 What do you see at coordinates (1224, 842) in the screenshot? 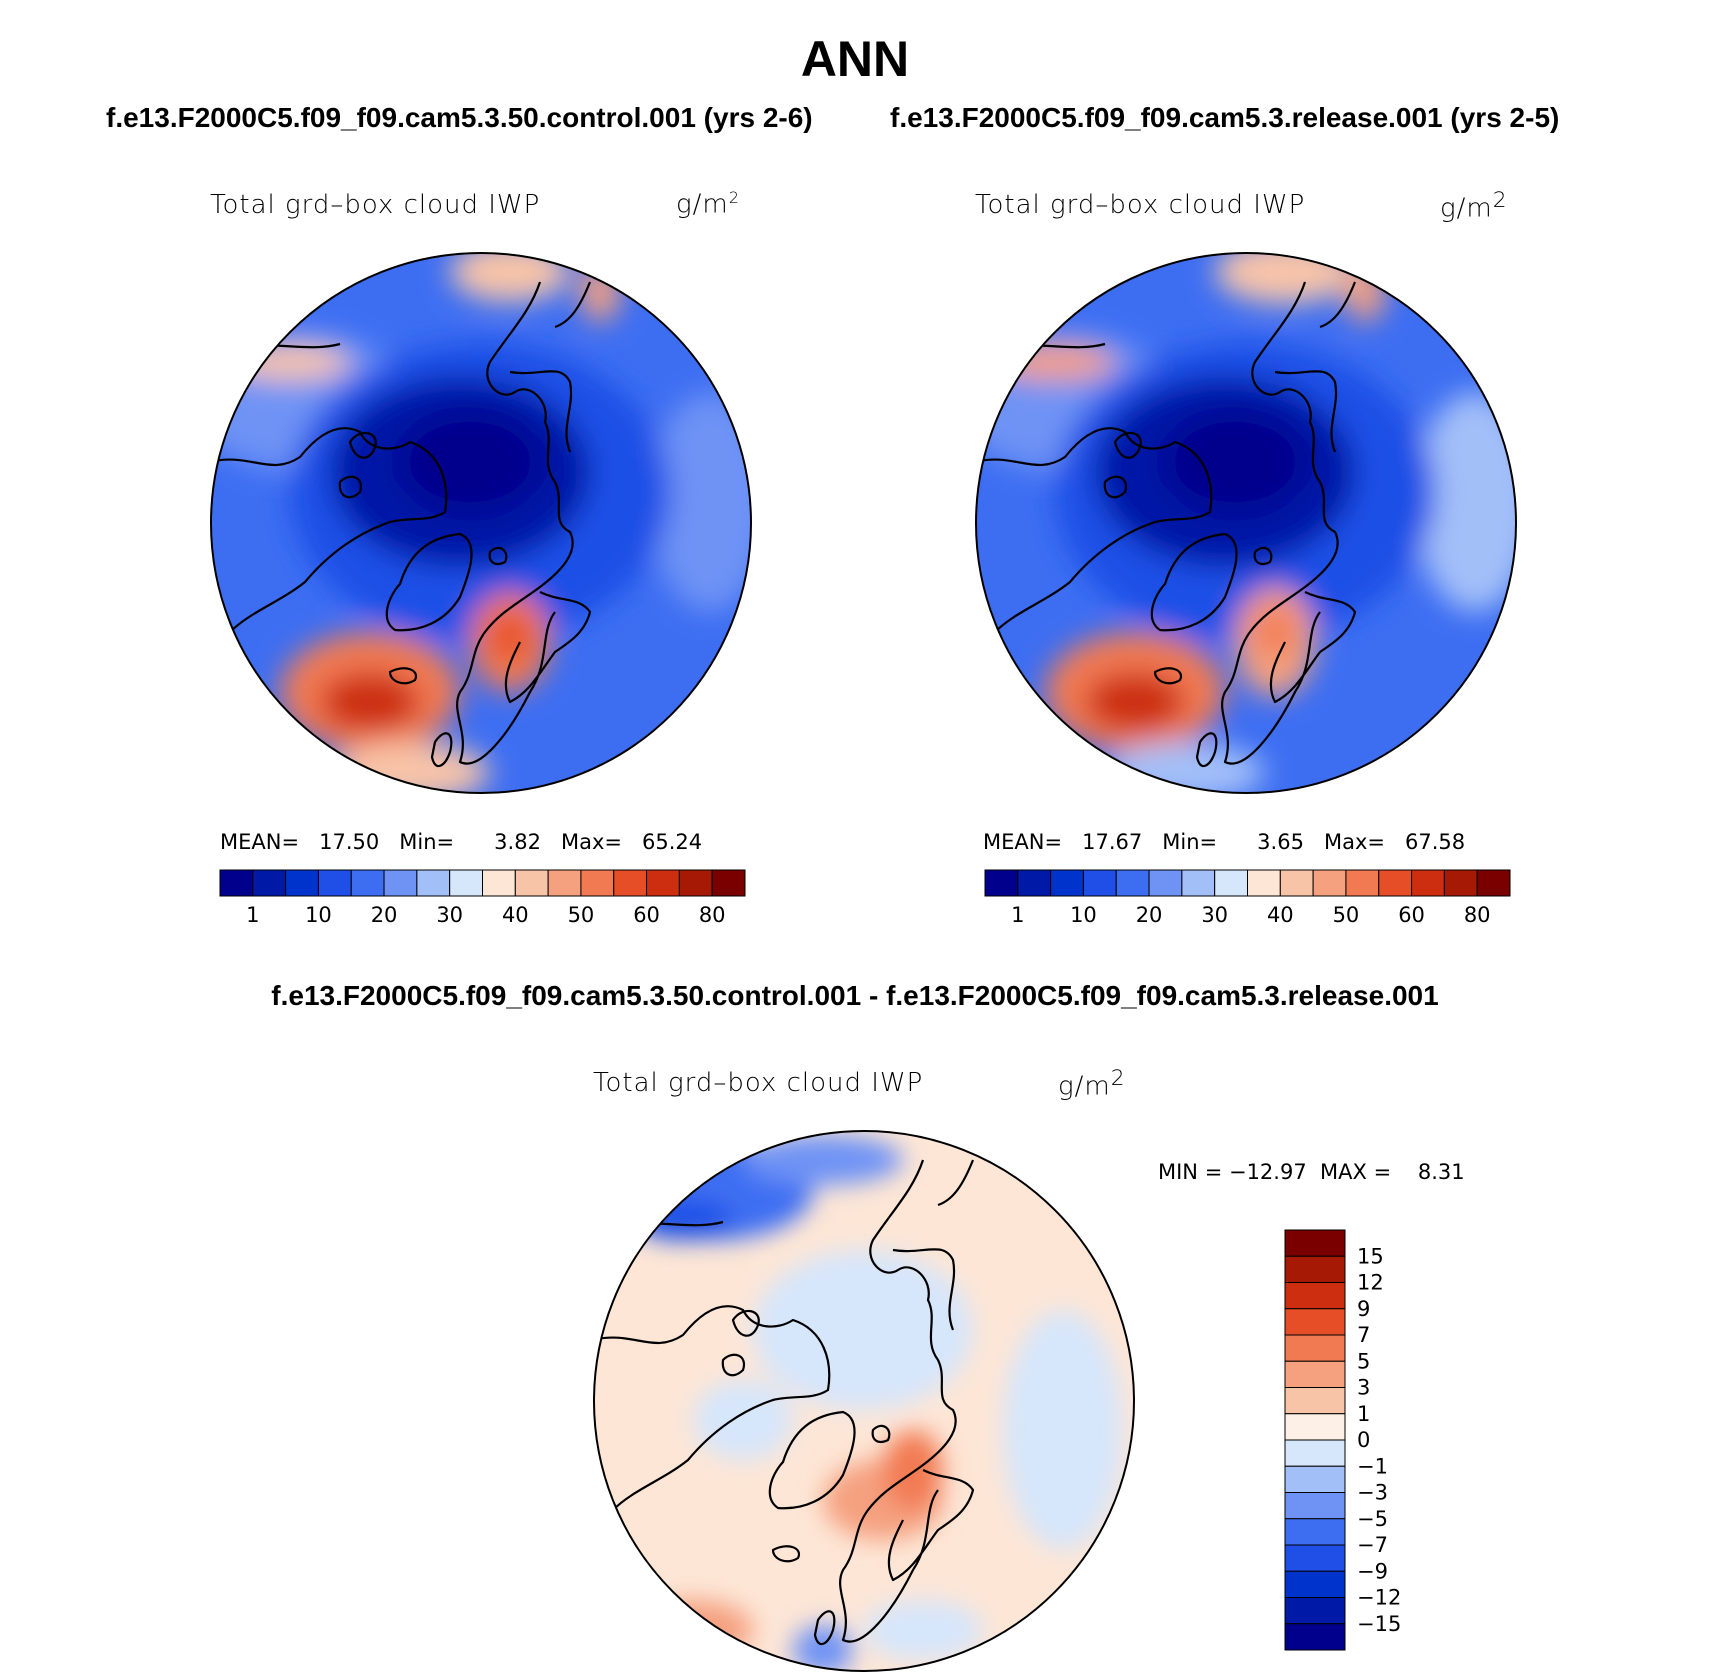
I see `right-stats: MEAN= 17.67 Min= 3.65 Max= 67.58` at bounding box center [1224, 842].